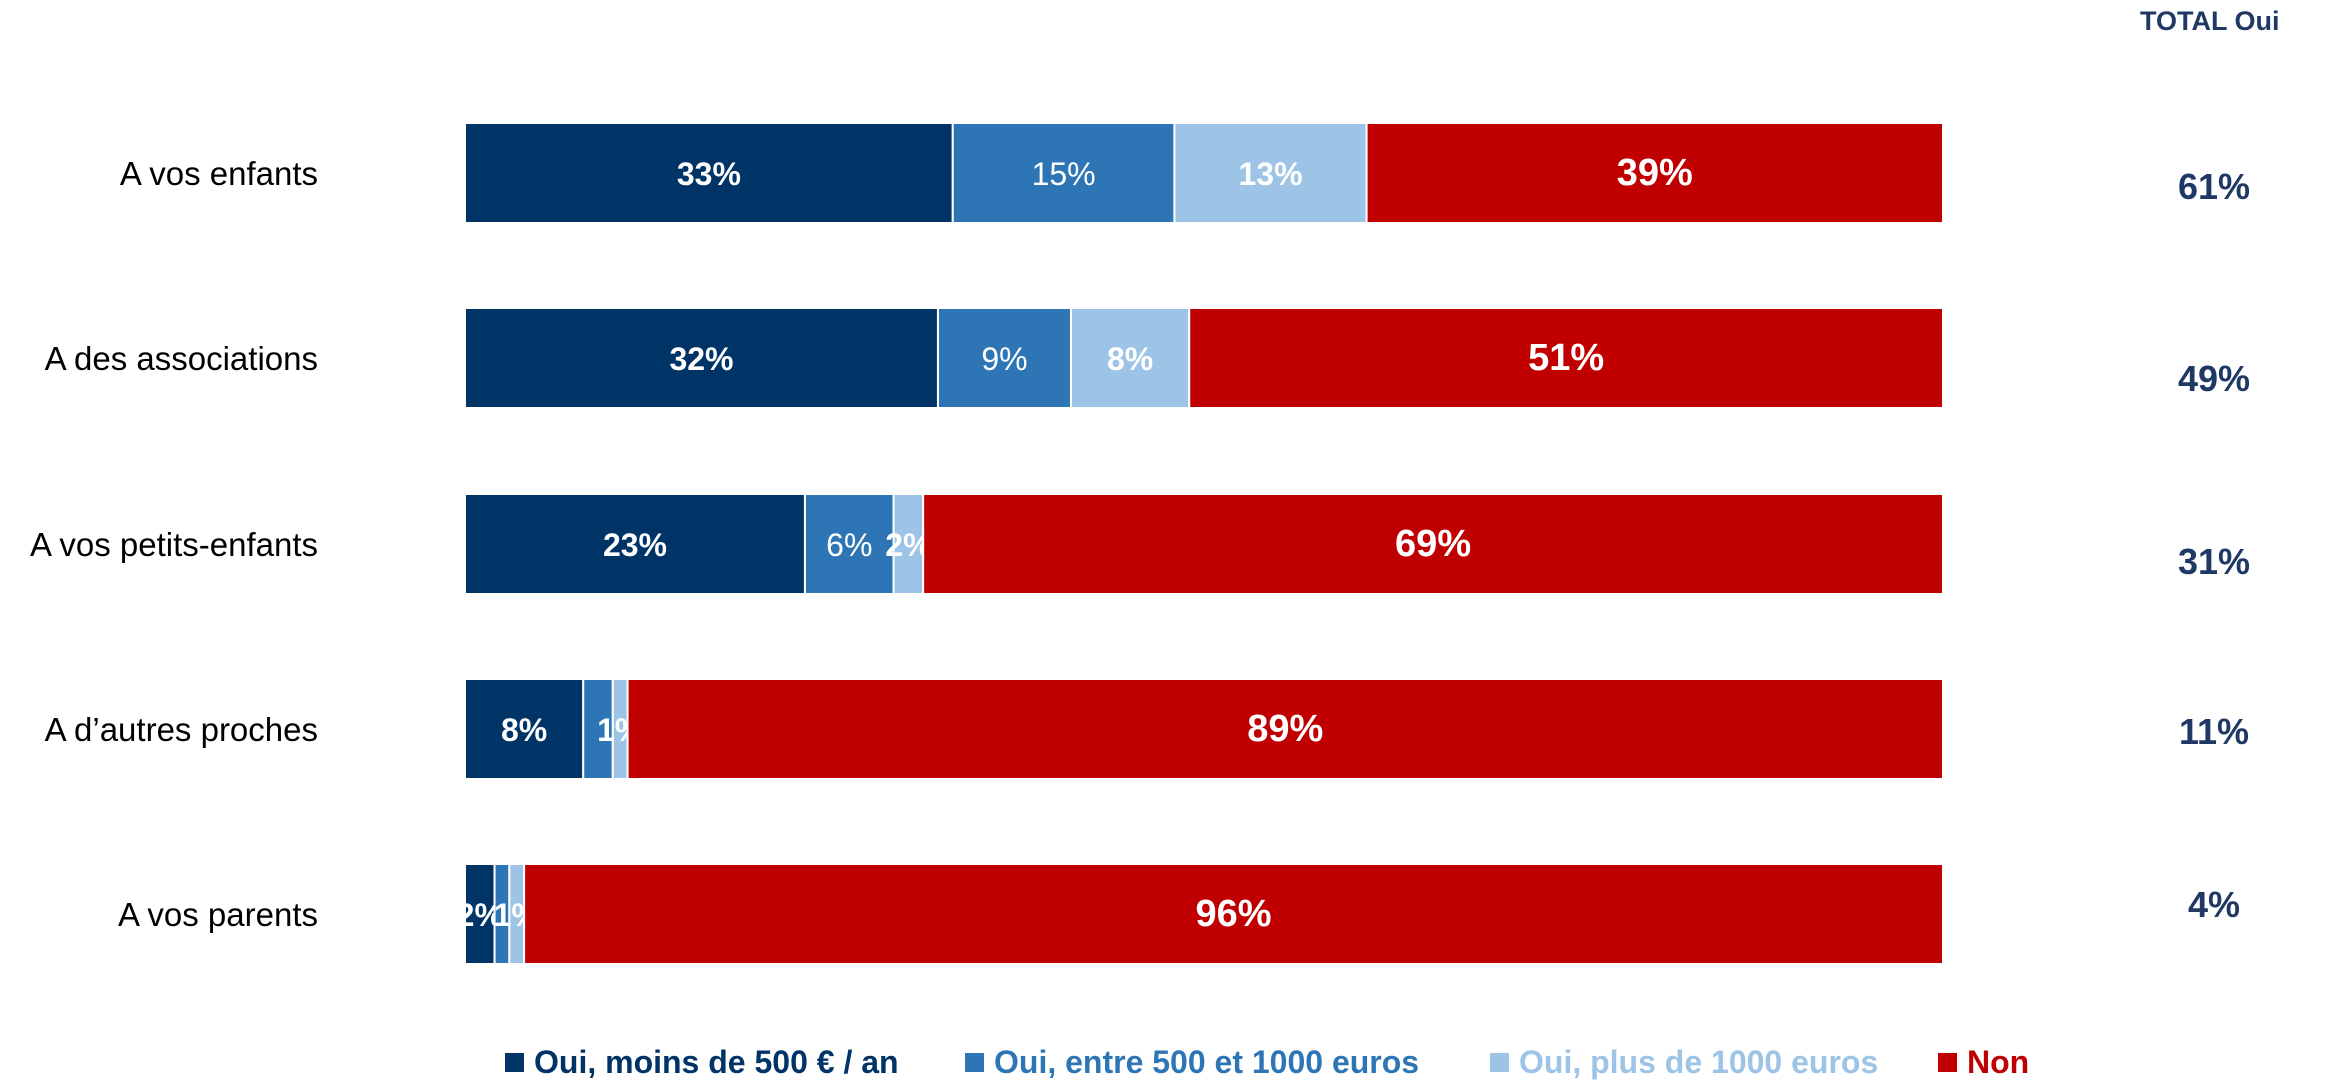 The height and width of the screenshot is (1081, 2328). I want to click on category-label: A vos enfants, so click(219, 173).